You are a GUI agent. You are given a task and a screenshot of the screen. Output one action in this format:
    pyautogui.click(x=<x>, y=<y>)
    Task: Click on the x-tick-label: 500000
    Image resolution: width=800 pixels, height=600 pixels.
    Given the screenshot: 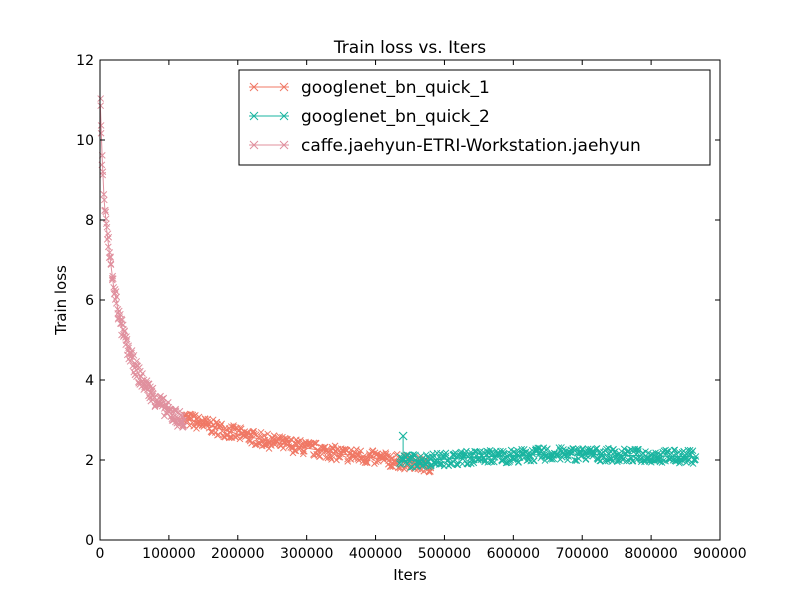 What is the action you would take?
    pyautogui.click(x=444, y=554)
    